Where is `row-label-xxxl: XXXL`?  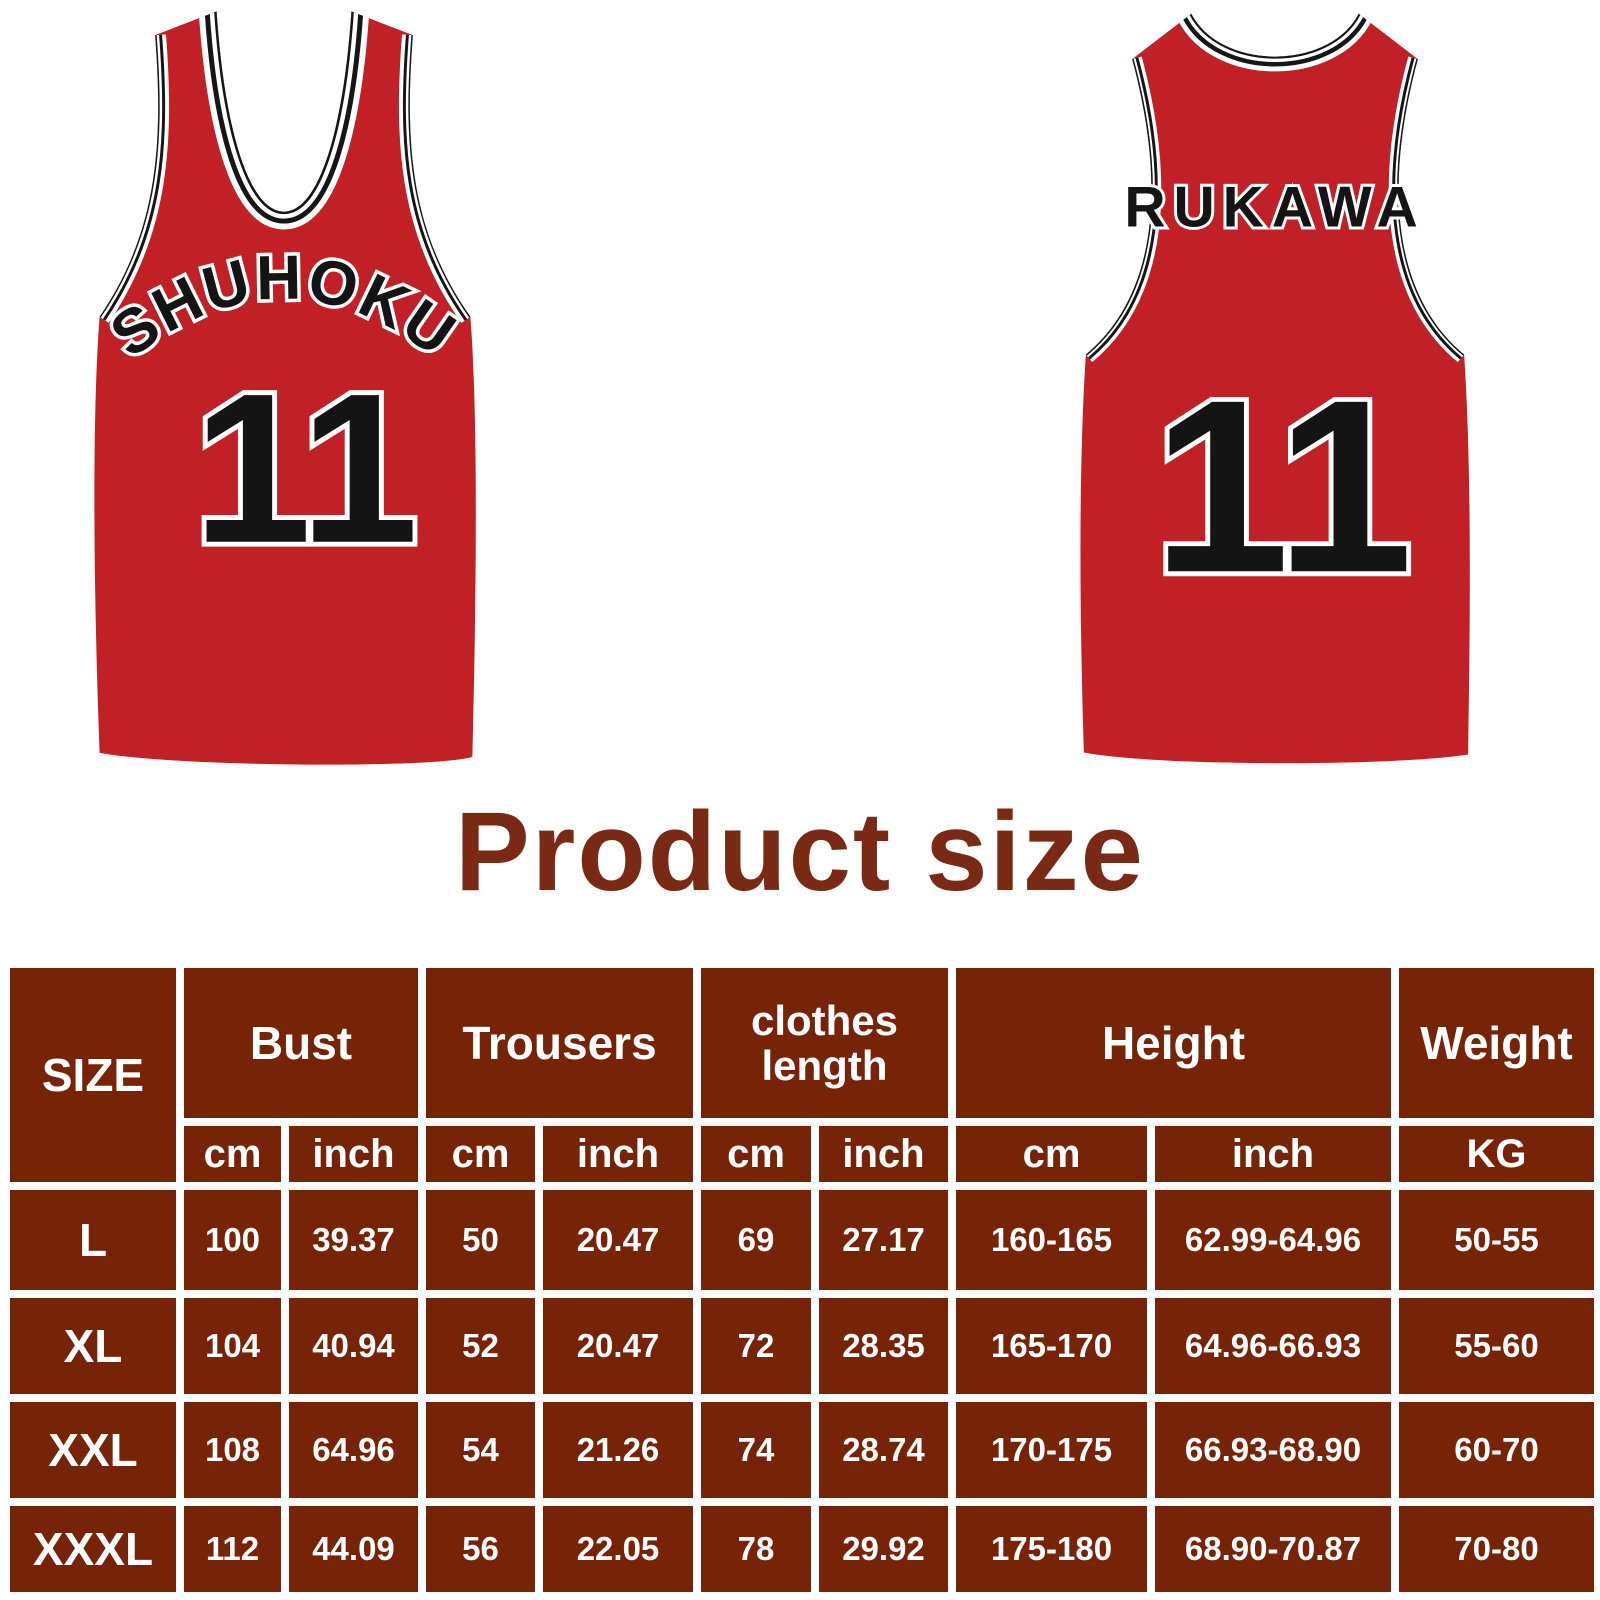 row-label-xxxl: XXXL is located at coordinates (93, 1549).